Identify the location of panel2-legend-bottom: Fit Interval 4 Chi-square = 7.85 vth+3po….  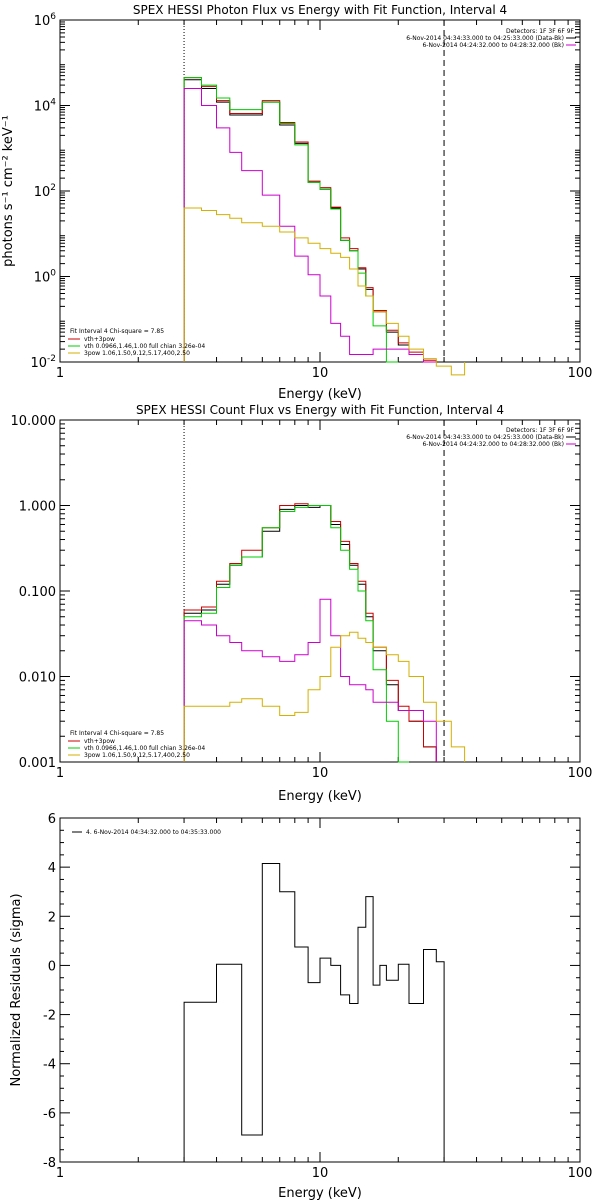
(136, 744).